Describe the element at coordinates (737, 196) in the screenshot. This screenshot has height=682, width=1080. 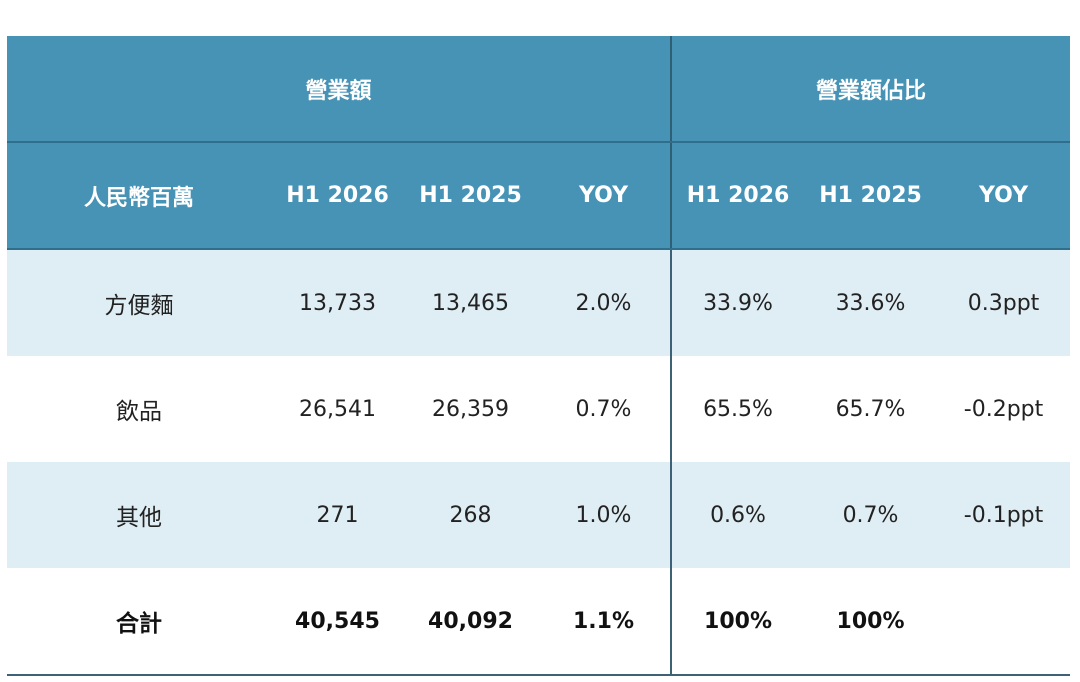
I see `column-header-share-h1-2026: H1 2026` at that location.